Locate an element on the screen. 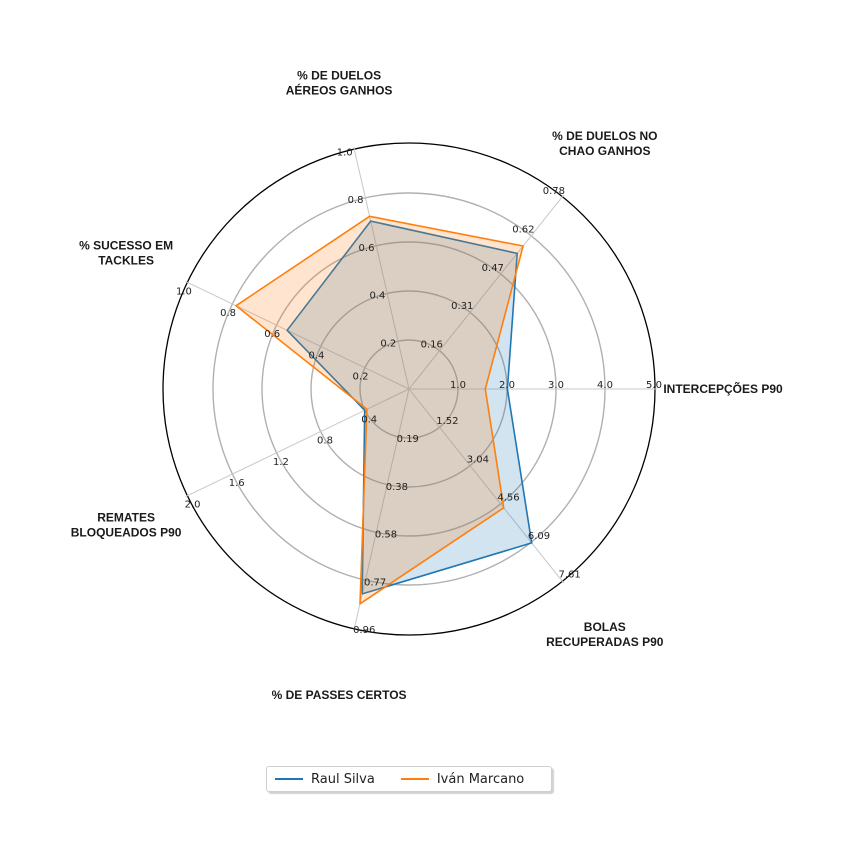  tick-label-5-0: 0.19 is located at coordinates (408, 439).